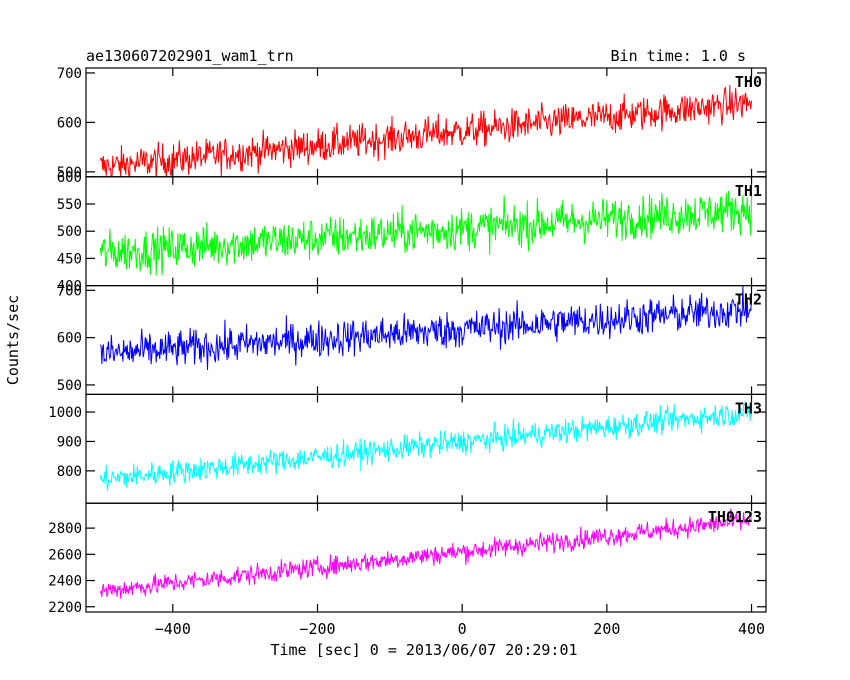  Describe the element at coordinates (678, 56) in the screenshot. I see `chart-title-right: Bin time: 1.0 s` at that location.